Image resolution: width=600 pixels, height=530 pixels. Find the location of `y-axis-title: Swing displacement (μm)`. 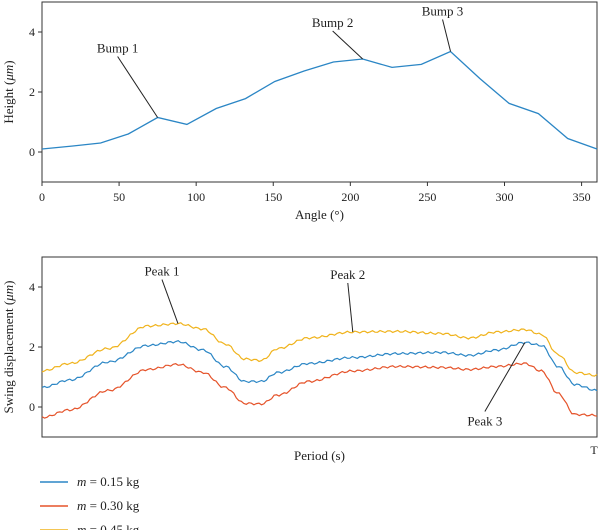

y-axis-title: Swing displacement (μm) is located at coordinates (8, 347).